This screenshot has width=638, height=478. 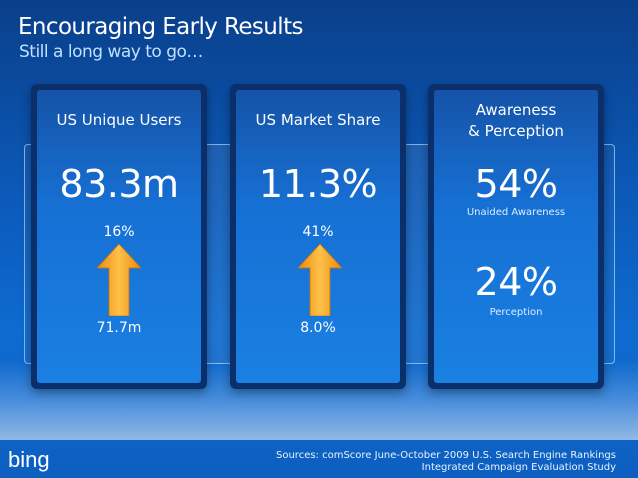 I want to click on baseline-value: 71.7m, so click(x=119, y=328).